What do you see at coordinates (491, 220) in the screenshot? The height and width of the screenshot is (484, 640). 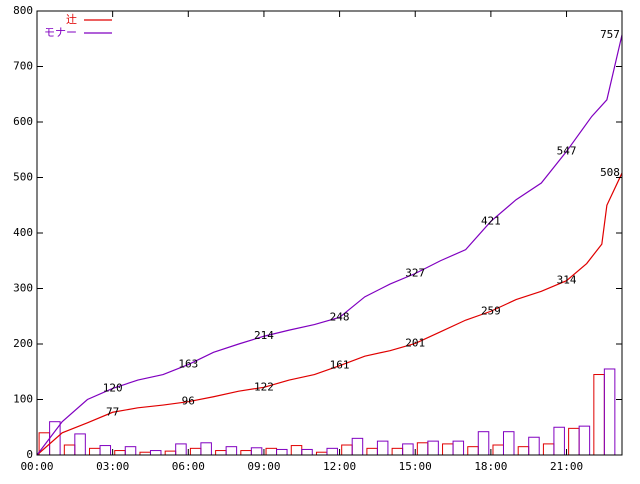 I see `data-label: 421` at bounding box center [491, 220].